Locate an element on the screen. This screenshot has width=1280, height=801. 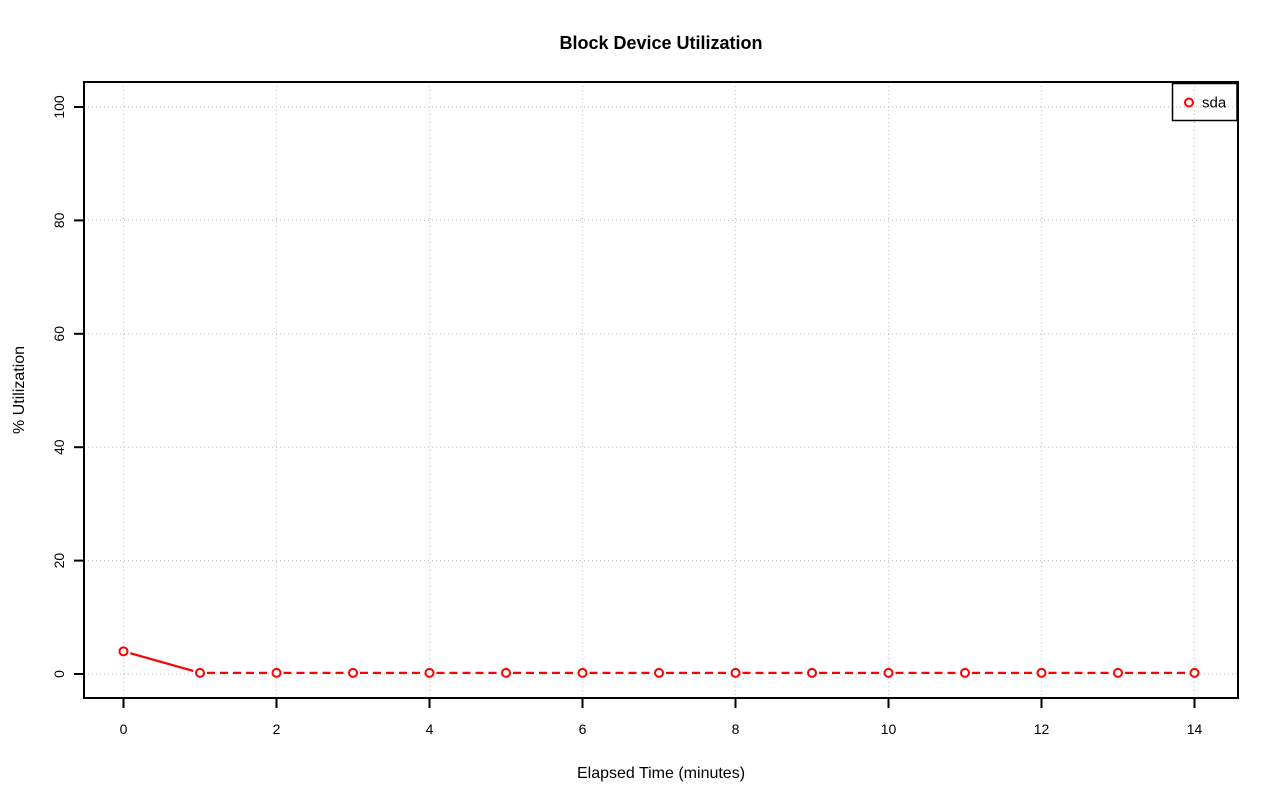
y-tick-label: 40 is located at coordinates (59, 447).